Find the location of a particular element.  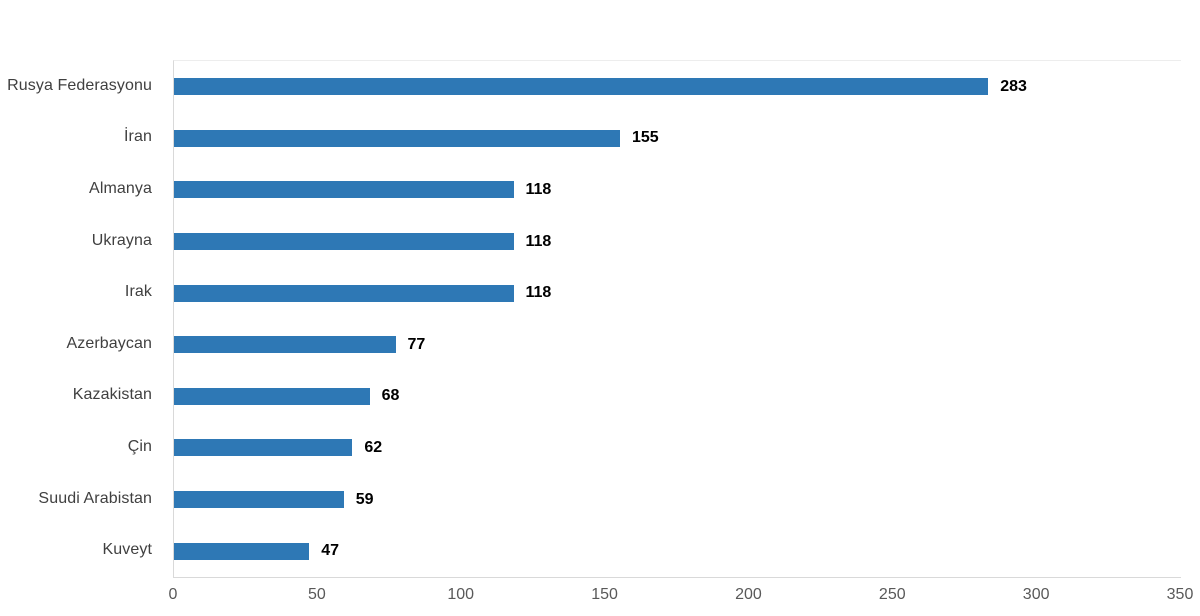

category-label: Kuveyt is located at coordinates (127, 550).